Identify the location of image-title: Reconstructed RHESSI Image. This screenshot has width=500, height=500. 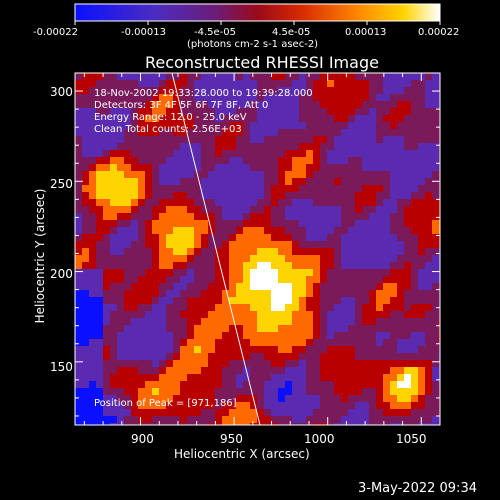
(262, 62).